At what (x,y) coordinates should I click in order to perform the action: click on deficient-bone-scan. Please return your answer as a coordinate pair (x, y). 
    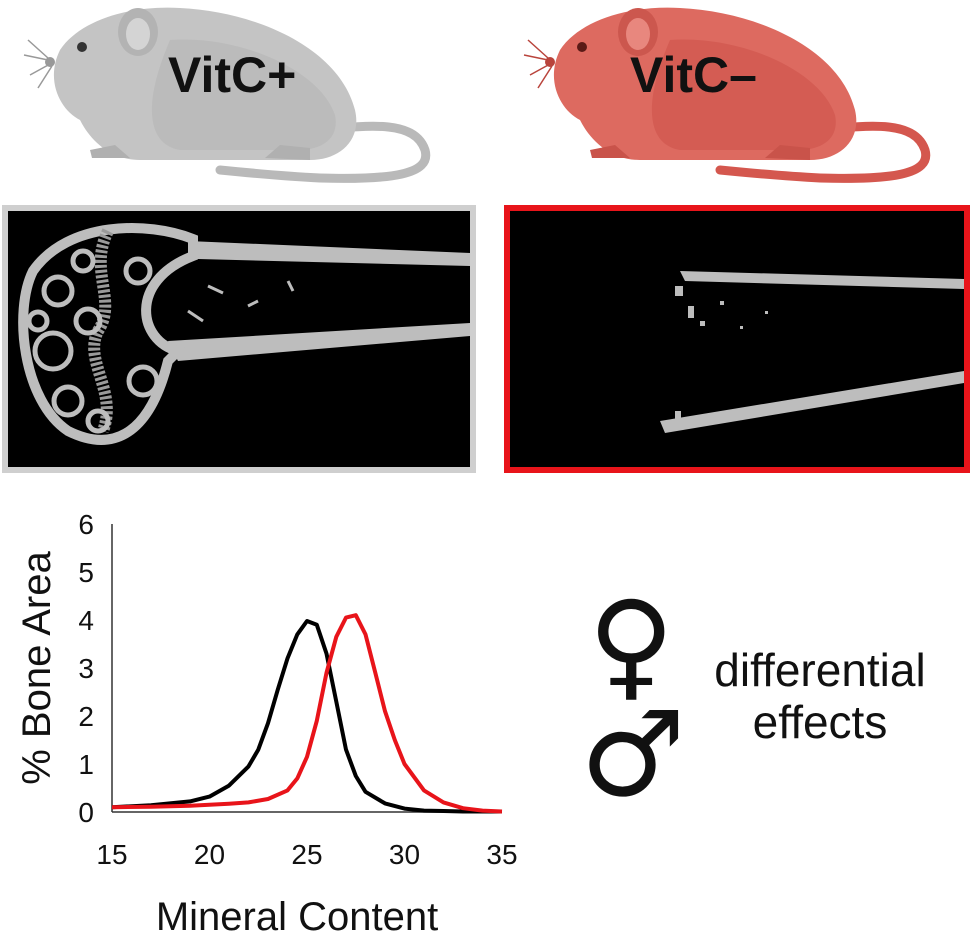
    Looking at the image, I should click on (737, 339).